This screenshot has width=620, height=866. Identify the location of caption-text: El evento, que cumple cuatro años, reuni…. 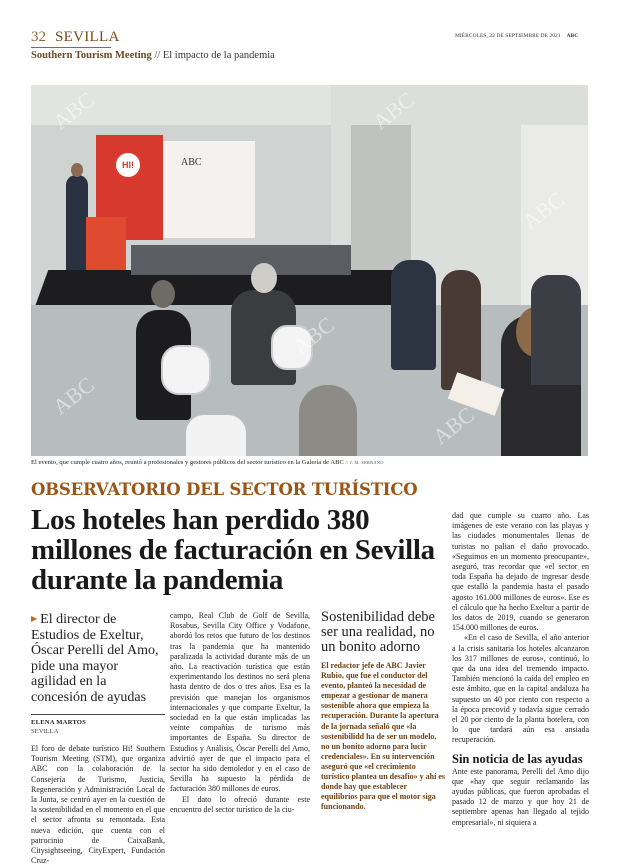
(187, 462).